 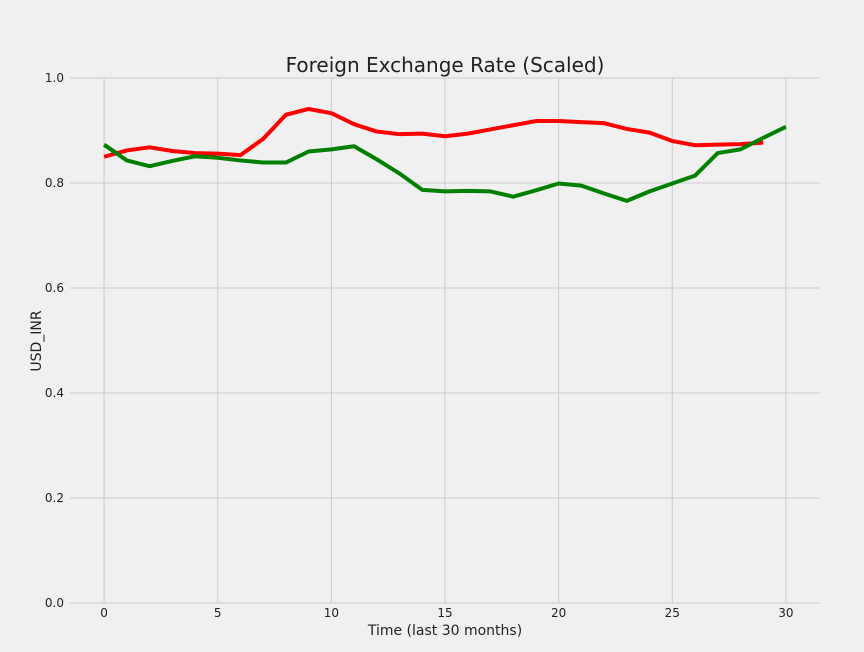 What do you see at coordinates (54, 393) in the screenshot?
I see `y-tick-label: 0.4` at bounding box center [54, 393].